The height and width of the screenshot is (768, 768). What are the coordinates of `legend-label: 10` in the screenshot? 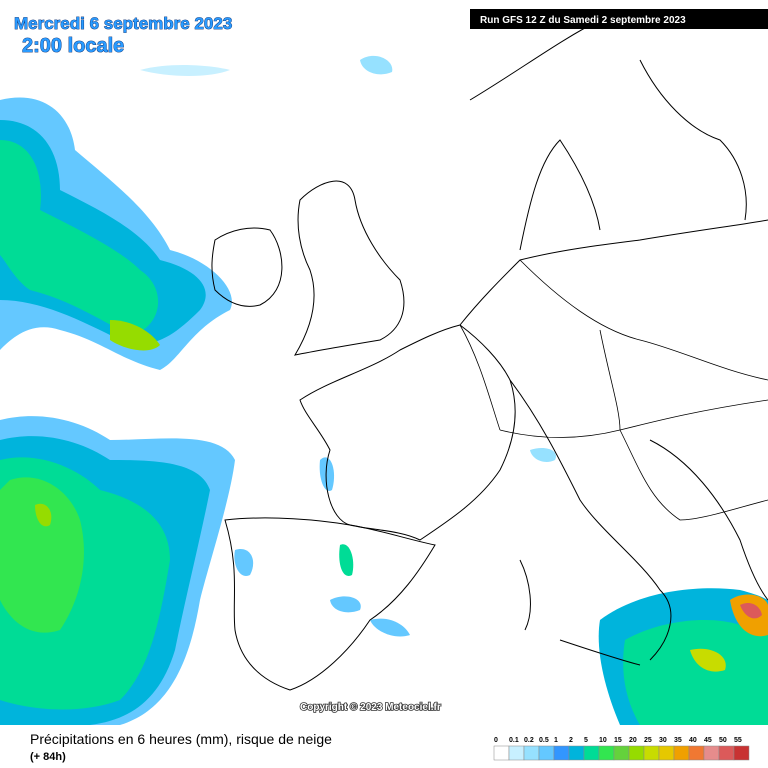 It's located at (603, 740).